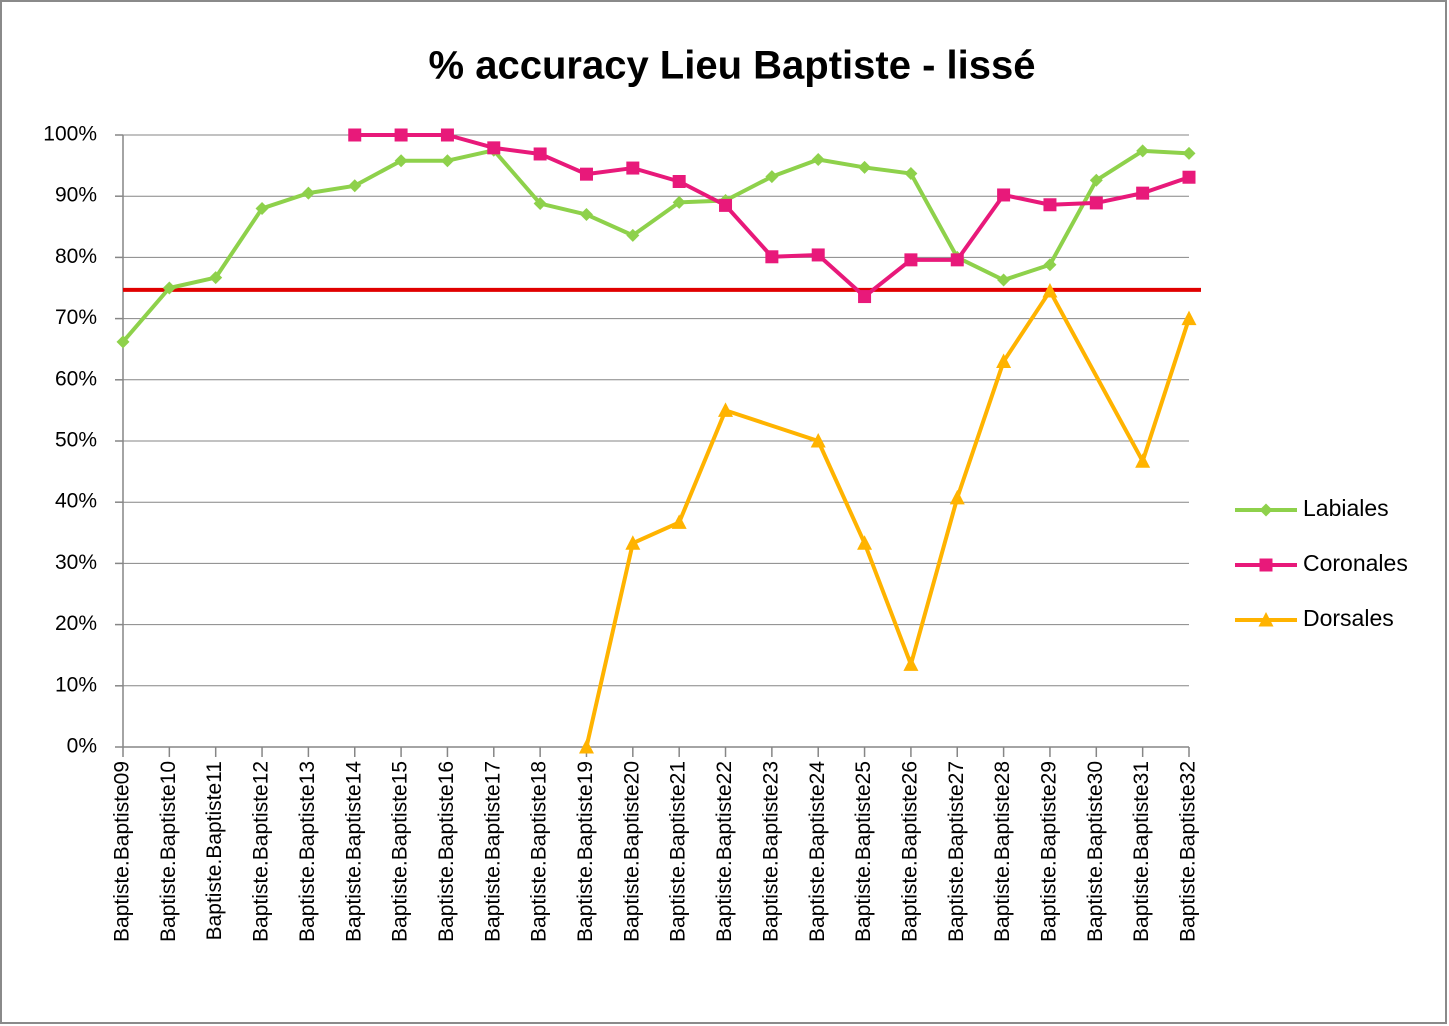 The width and height of the screenshot is (1449, 1026). What do you see at coordinates (76, 623) in the screenshot?
I see `y-tick-label: 20%` at bounding box center [76, 623].